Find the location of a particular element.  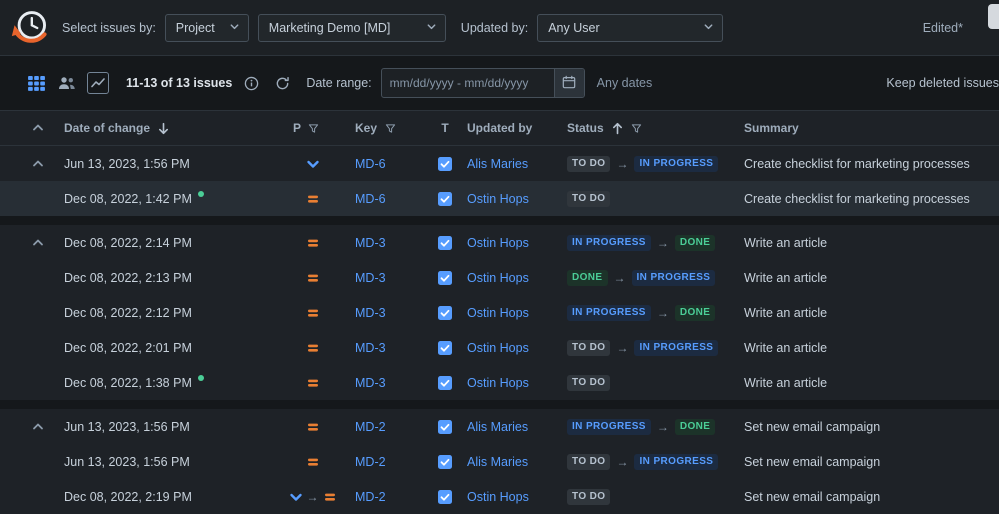

priority-low-icon is located at coordinates (313, 164).